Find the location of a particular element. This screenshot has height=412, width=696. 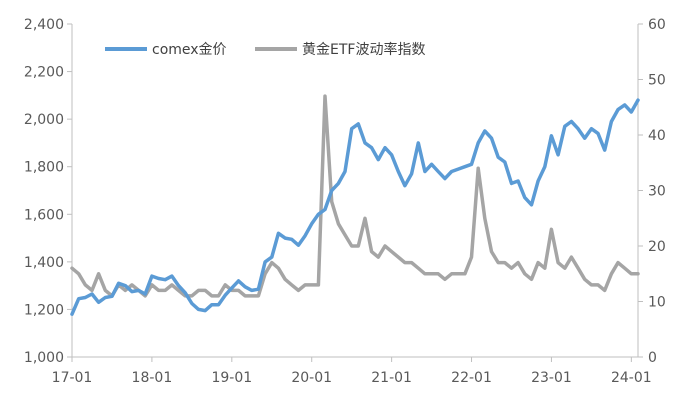

y-right-tick-label: 20 is located at coordinates (657, 247).